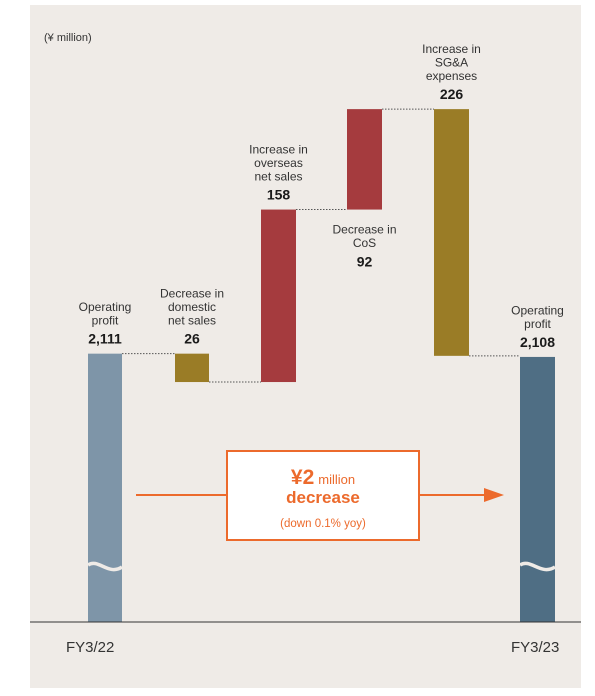 This screenshot has width=595, height=696. What do you see at coordinates (365, 262) in the screenshot?
I see `value-label-cos: 92` at bounding box center [365, 262].